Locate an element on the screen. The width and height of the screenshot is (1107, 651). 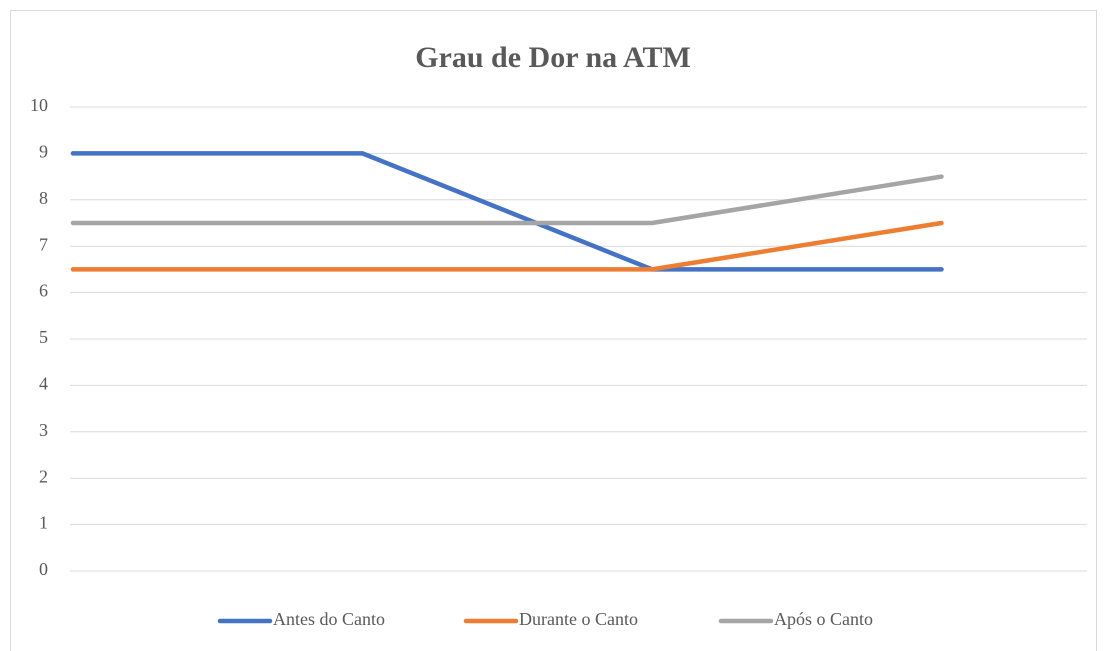
y-tick-label: 5 is located at coordinates (43, 337).